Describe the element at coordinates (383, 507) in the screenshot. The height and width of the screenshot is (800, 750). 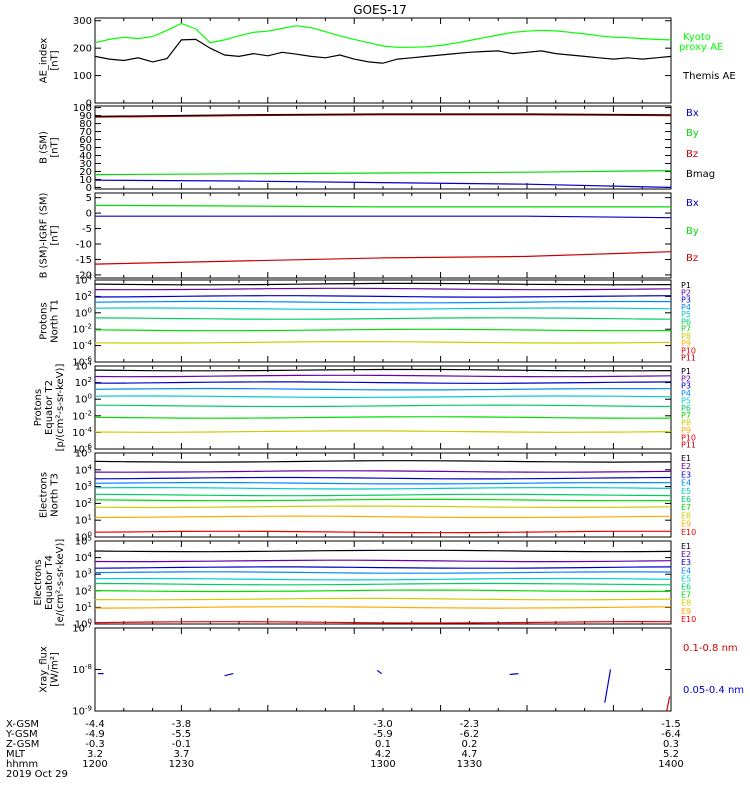
I see `electrons-north-t3-channel-E8` at that location.